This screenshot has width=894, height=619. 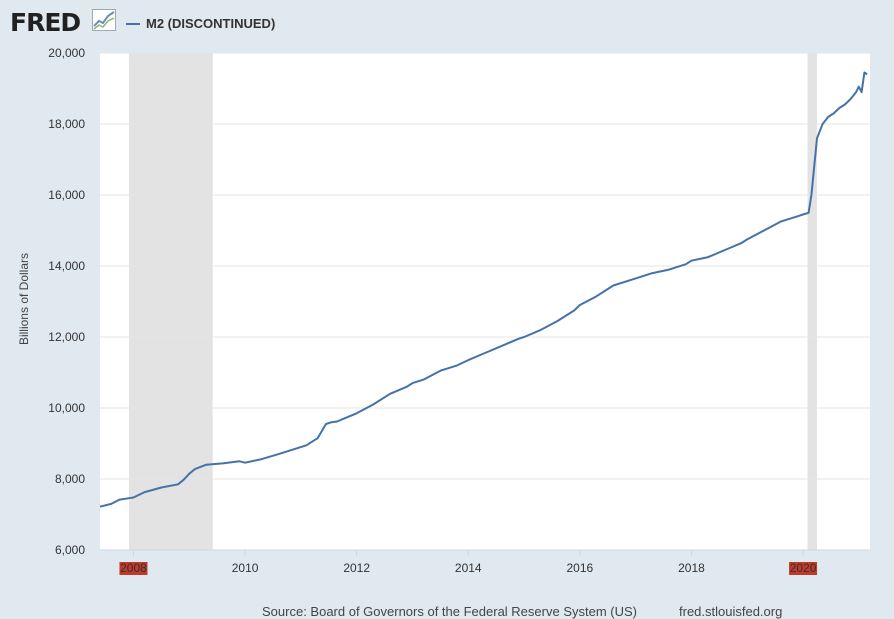 What do you see at coordinates (45, 22) in the screenshot?
I see `fred-logo: FRED` at bounding box center [45, 22].